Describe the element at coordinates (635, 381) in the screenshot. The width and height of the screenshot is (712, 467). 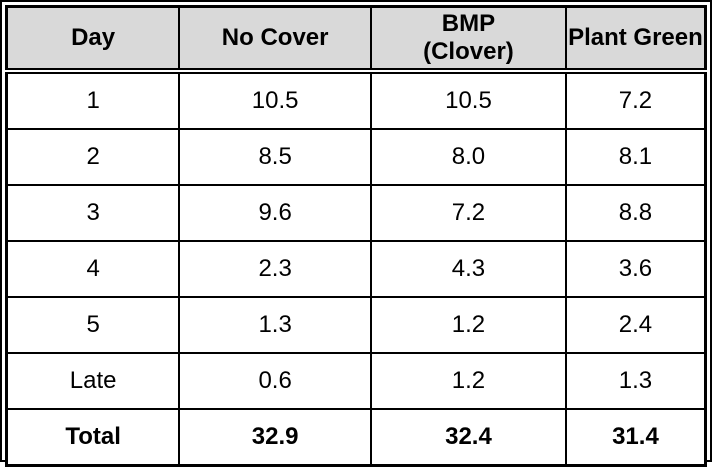
I see `cell-plant-green: 1.3` at that location.